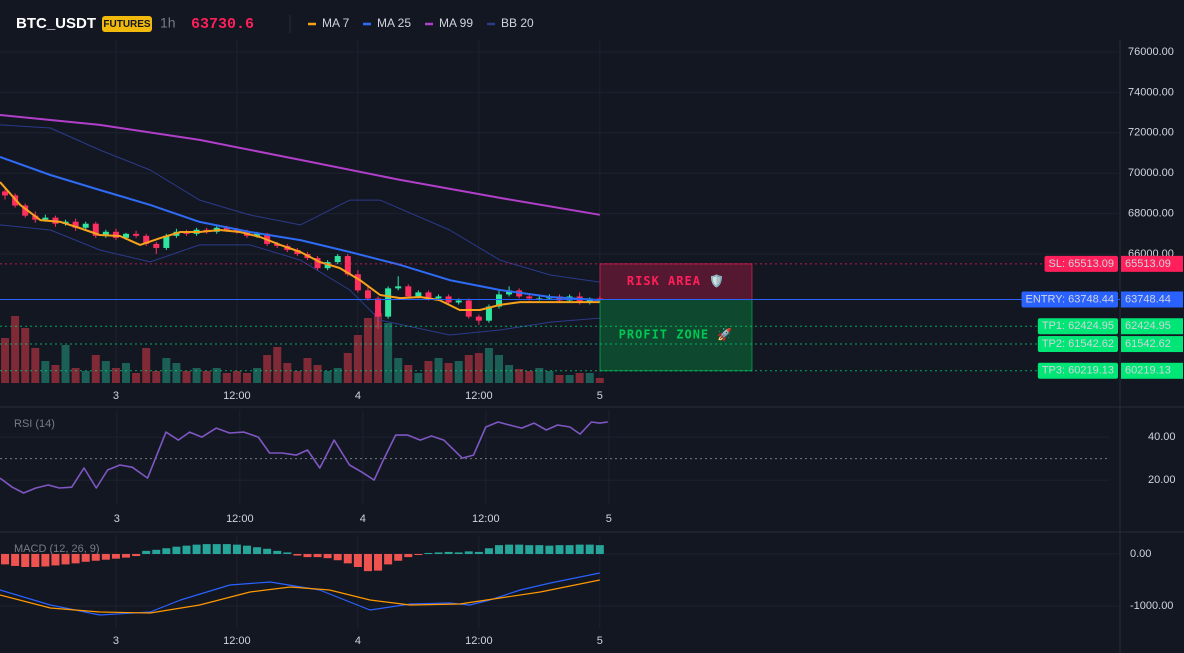 This screenshot has height=653, width=1184. I want to click on y-tick-label: 68000.00, so click(1151, 214).